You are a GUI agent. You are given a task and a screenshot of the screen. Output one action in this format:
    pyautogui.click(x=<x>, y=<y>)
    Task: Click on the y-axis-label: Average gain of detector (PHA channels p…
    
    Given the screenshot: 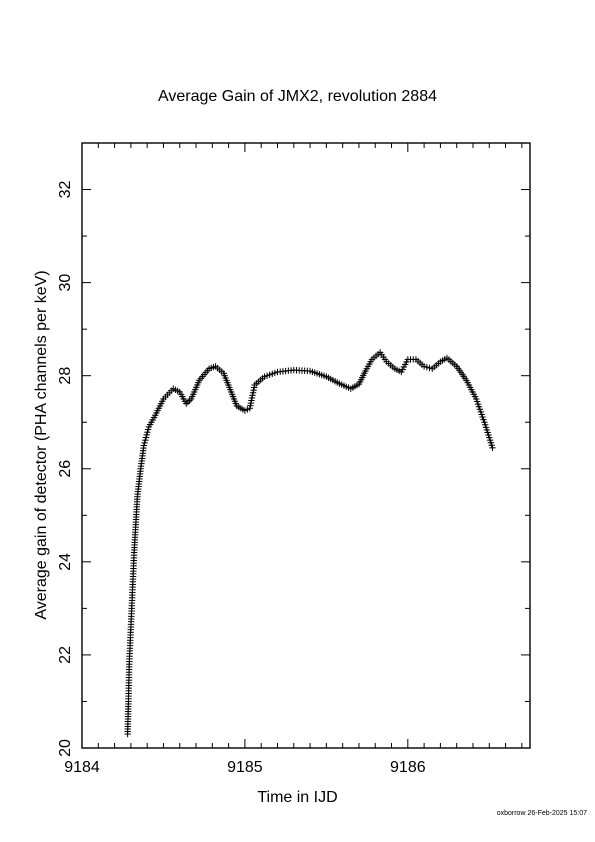 What is the action you would take?
    pyautogui.click(x=41, y=445)
    